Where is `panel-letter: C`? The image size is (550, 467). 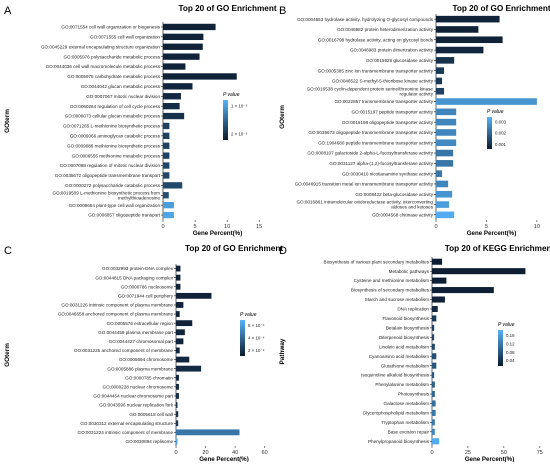 panel-letter: C is located at coordinates (8, 251).